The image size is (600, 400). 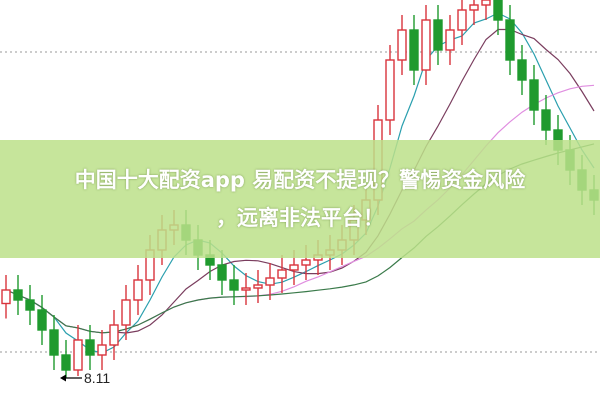 What do you see at coordinates (300, 218) in the screenshot?
I see `title-line-2: ，远离非法平台！` at bounding box center [300, 218].